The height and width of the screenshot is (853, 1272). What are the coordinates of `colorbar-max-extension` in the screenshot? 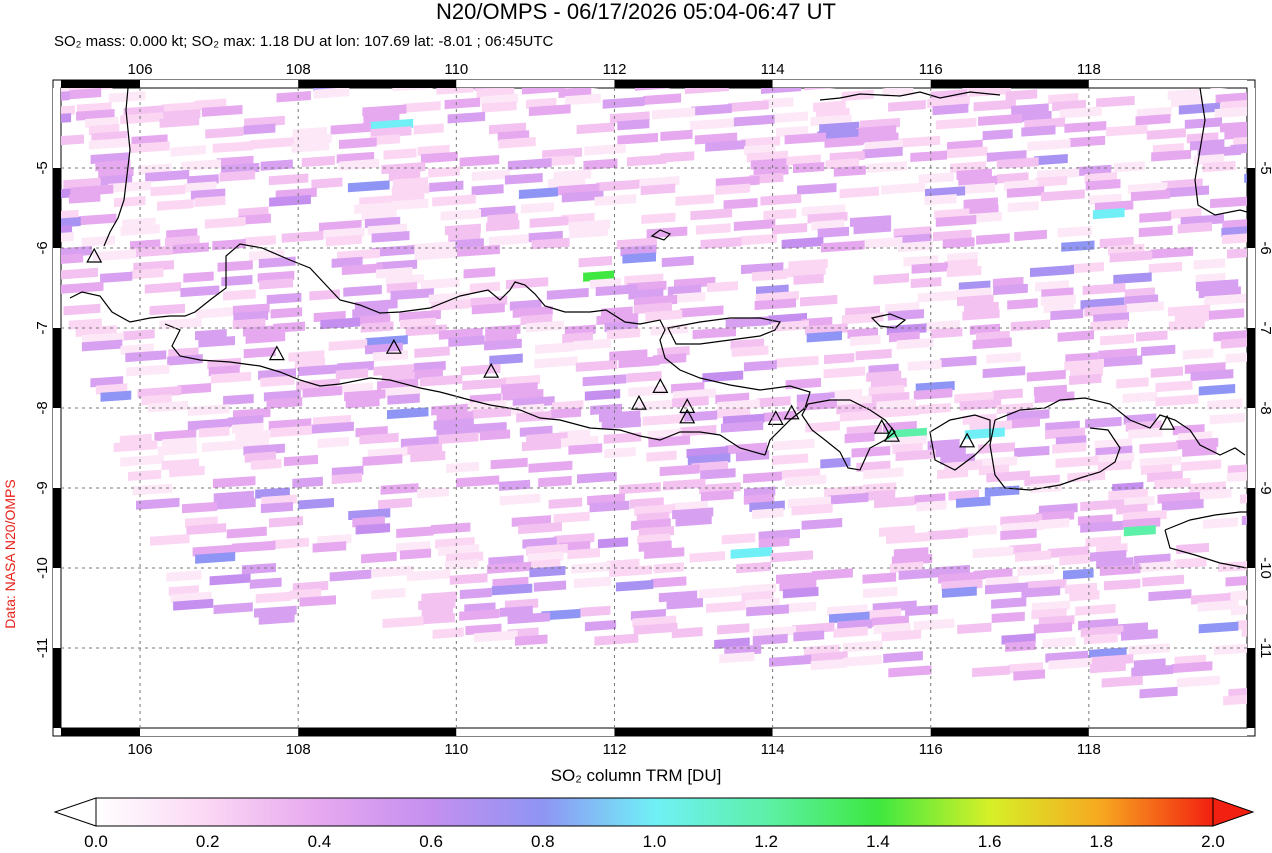 It's located at (1233, 812).